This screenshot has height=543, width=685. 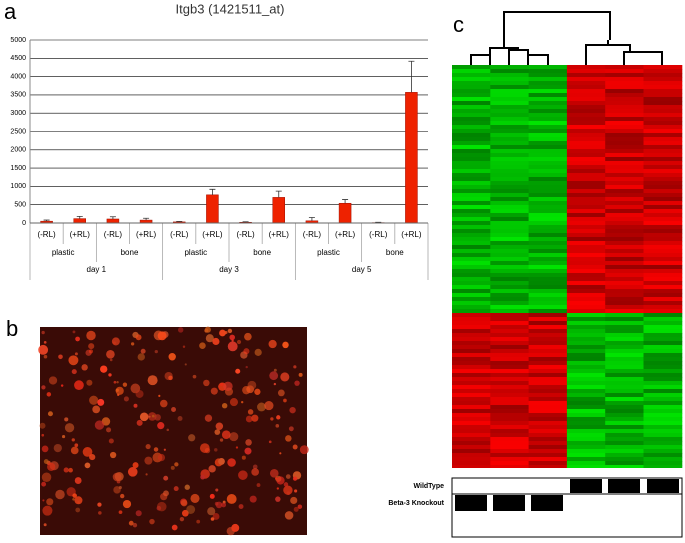 What do you see at coordinates (130, 252) in the screenshot?
I see `x-group-label: bone` at bounding box center [130, 252].